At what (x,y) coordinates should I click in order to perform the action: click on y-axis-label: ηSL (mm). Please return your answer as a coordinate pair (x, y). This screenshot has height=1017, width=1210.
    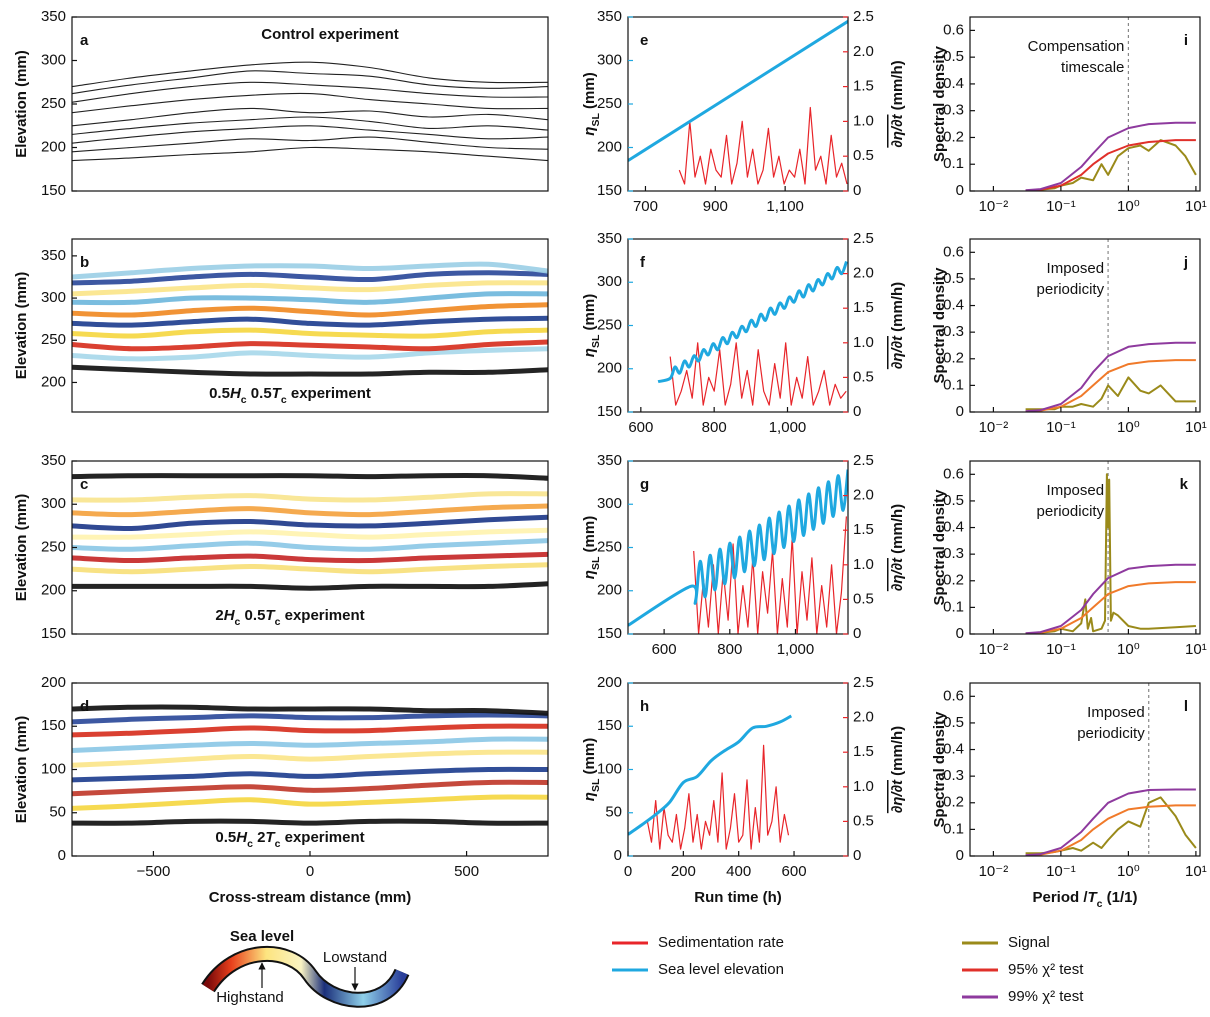
    Looking at the image, I should click on (591, 103).